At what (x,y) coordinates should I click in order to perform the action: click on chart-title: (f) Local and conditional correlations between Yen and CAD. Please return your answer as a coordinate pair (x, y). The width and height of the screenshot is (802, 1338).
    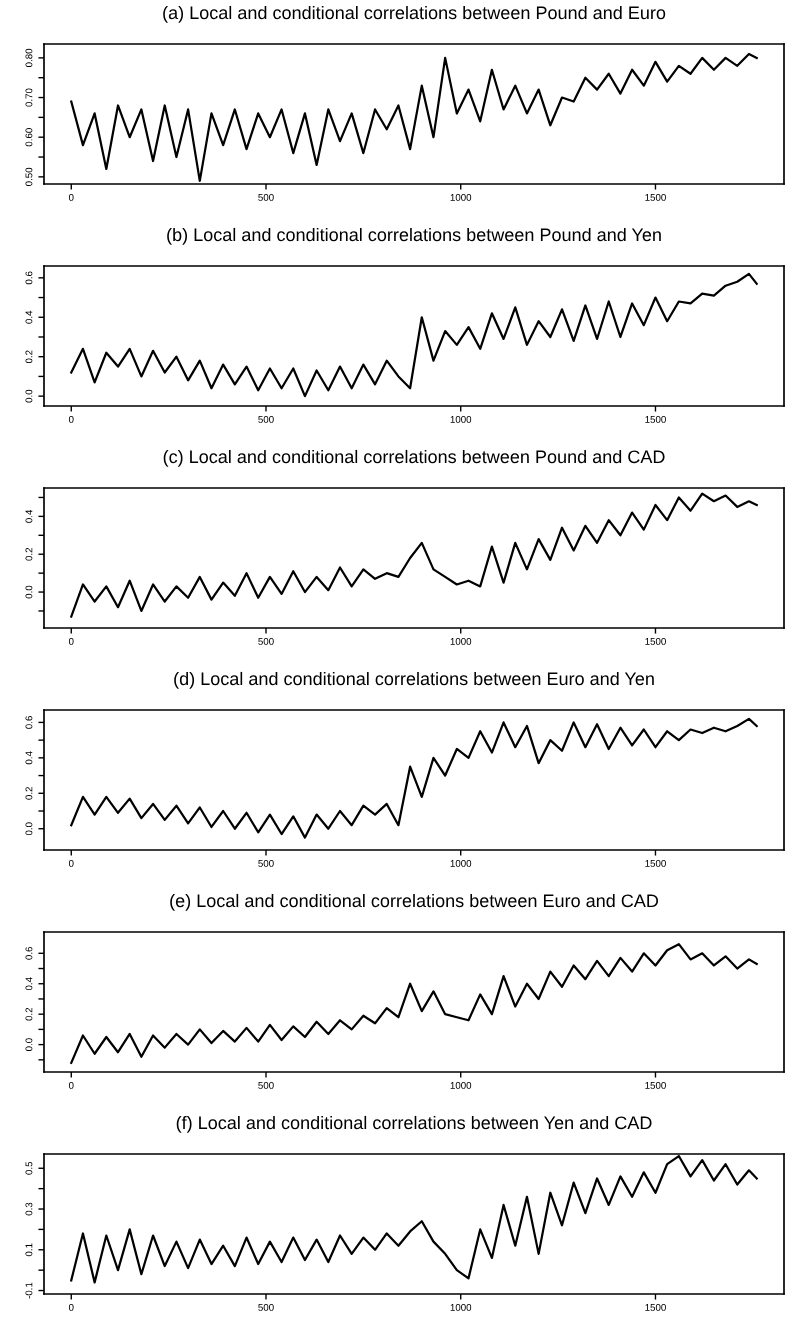
    Looking at the image, I should click on (414, 1124).